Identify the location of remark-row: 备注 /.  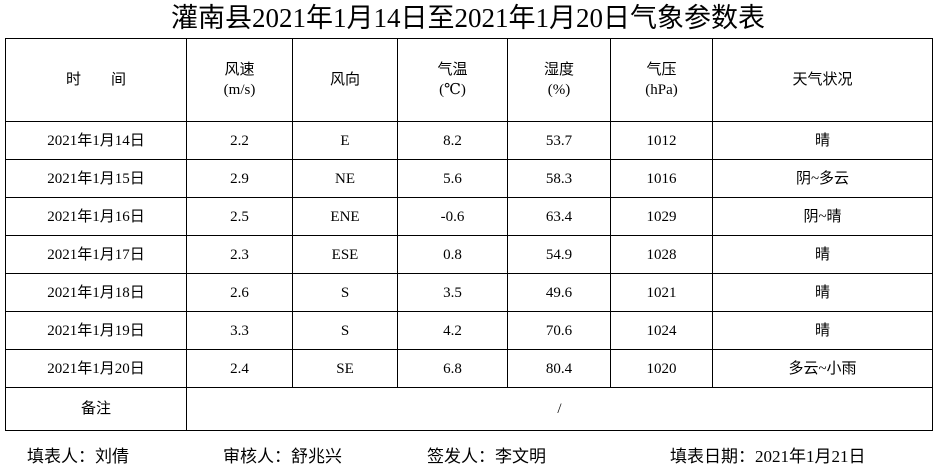
(469, 409).